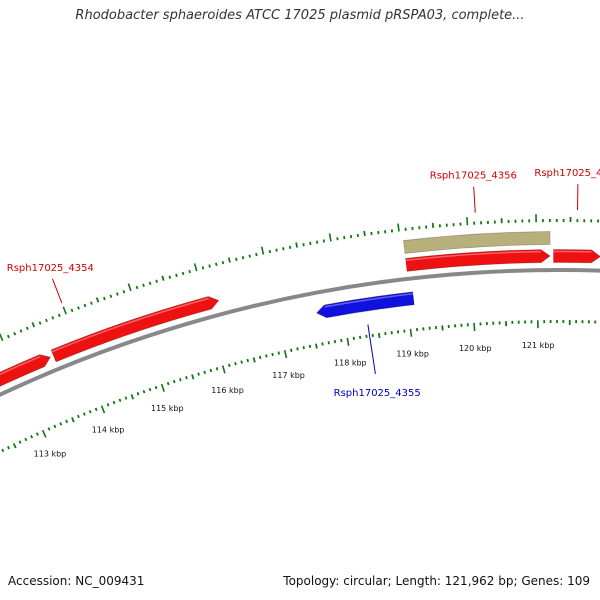 The height and width of the screenshot is (600, 600). What do you see at coordinates (365, 305) in the screenshot?
I see `reverse-gene-arrow` at bounding box center [365, 305].